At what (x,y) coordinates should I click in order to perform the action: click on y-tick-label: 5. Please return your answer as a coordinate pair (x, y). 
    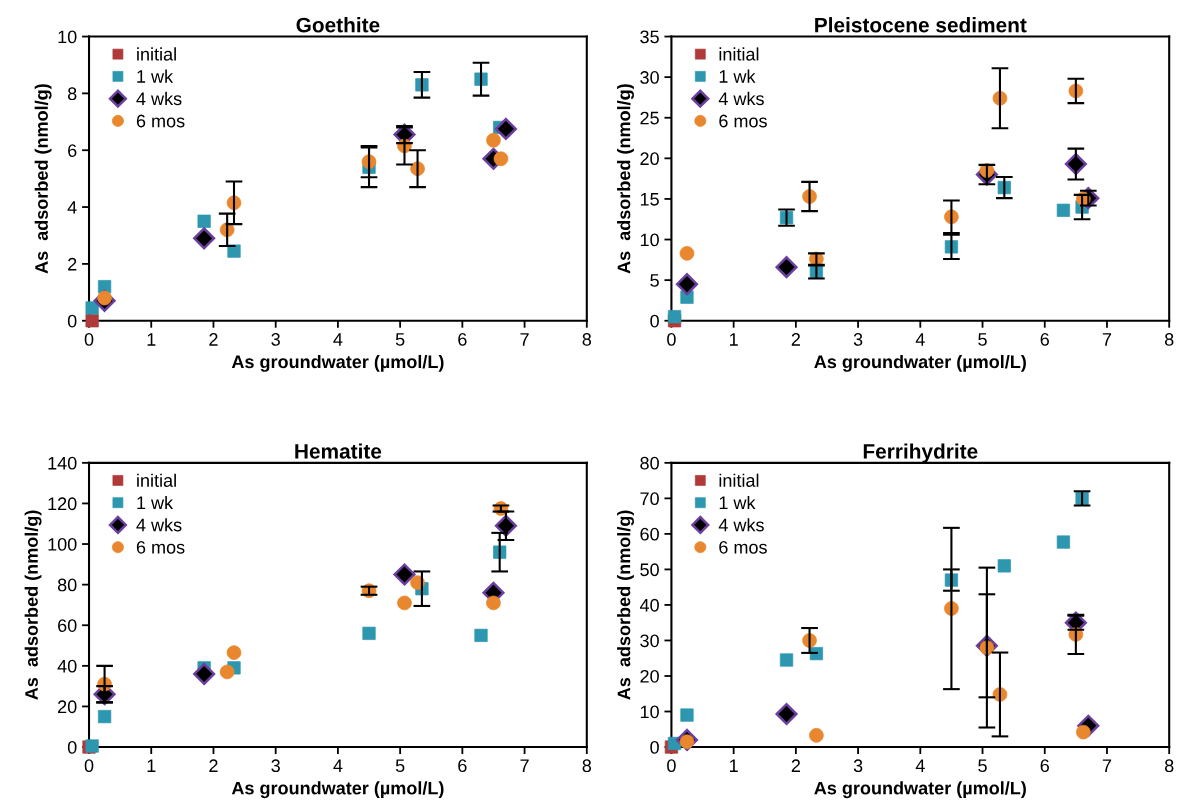
    Looking at the image, I should click on (654, 280).